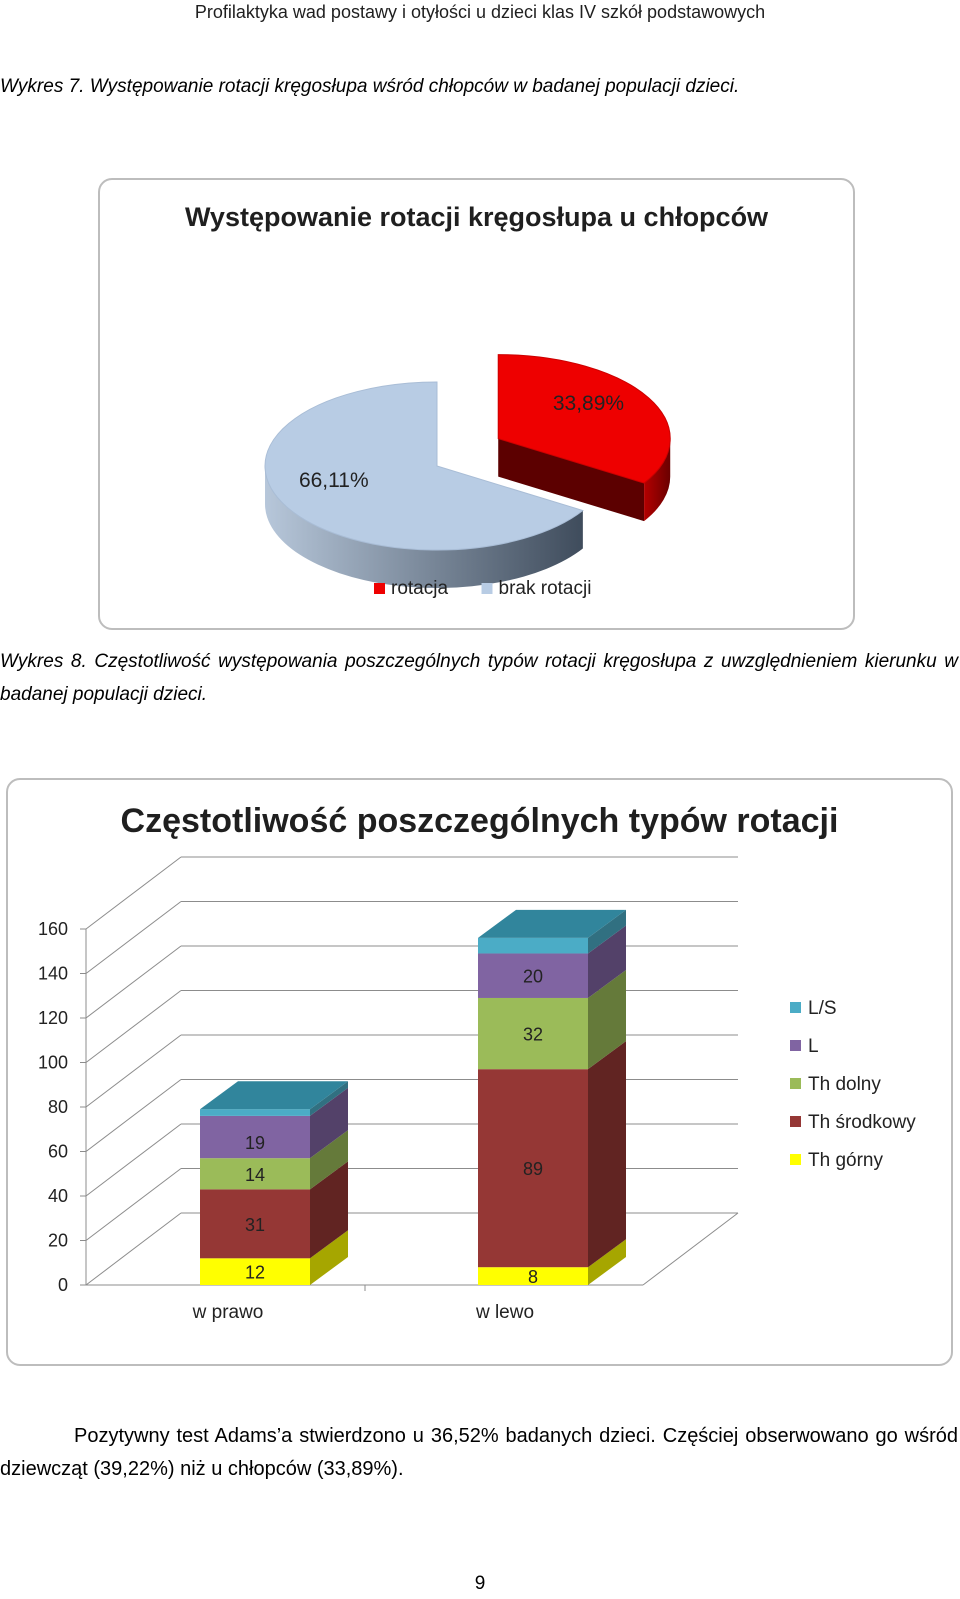 This screenshot has width=960, height=1599. What do you see at coordinates (571, 480) in the screenshot?
I see `pie-slice-wall-rotacja` at bounding box center [571, 480].